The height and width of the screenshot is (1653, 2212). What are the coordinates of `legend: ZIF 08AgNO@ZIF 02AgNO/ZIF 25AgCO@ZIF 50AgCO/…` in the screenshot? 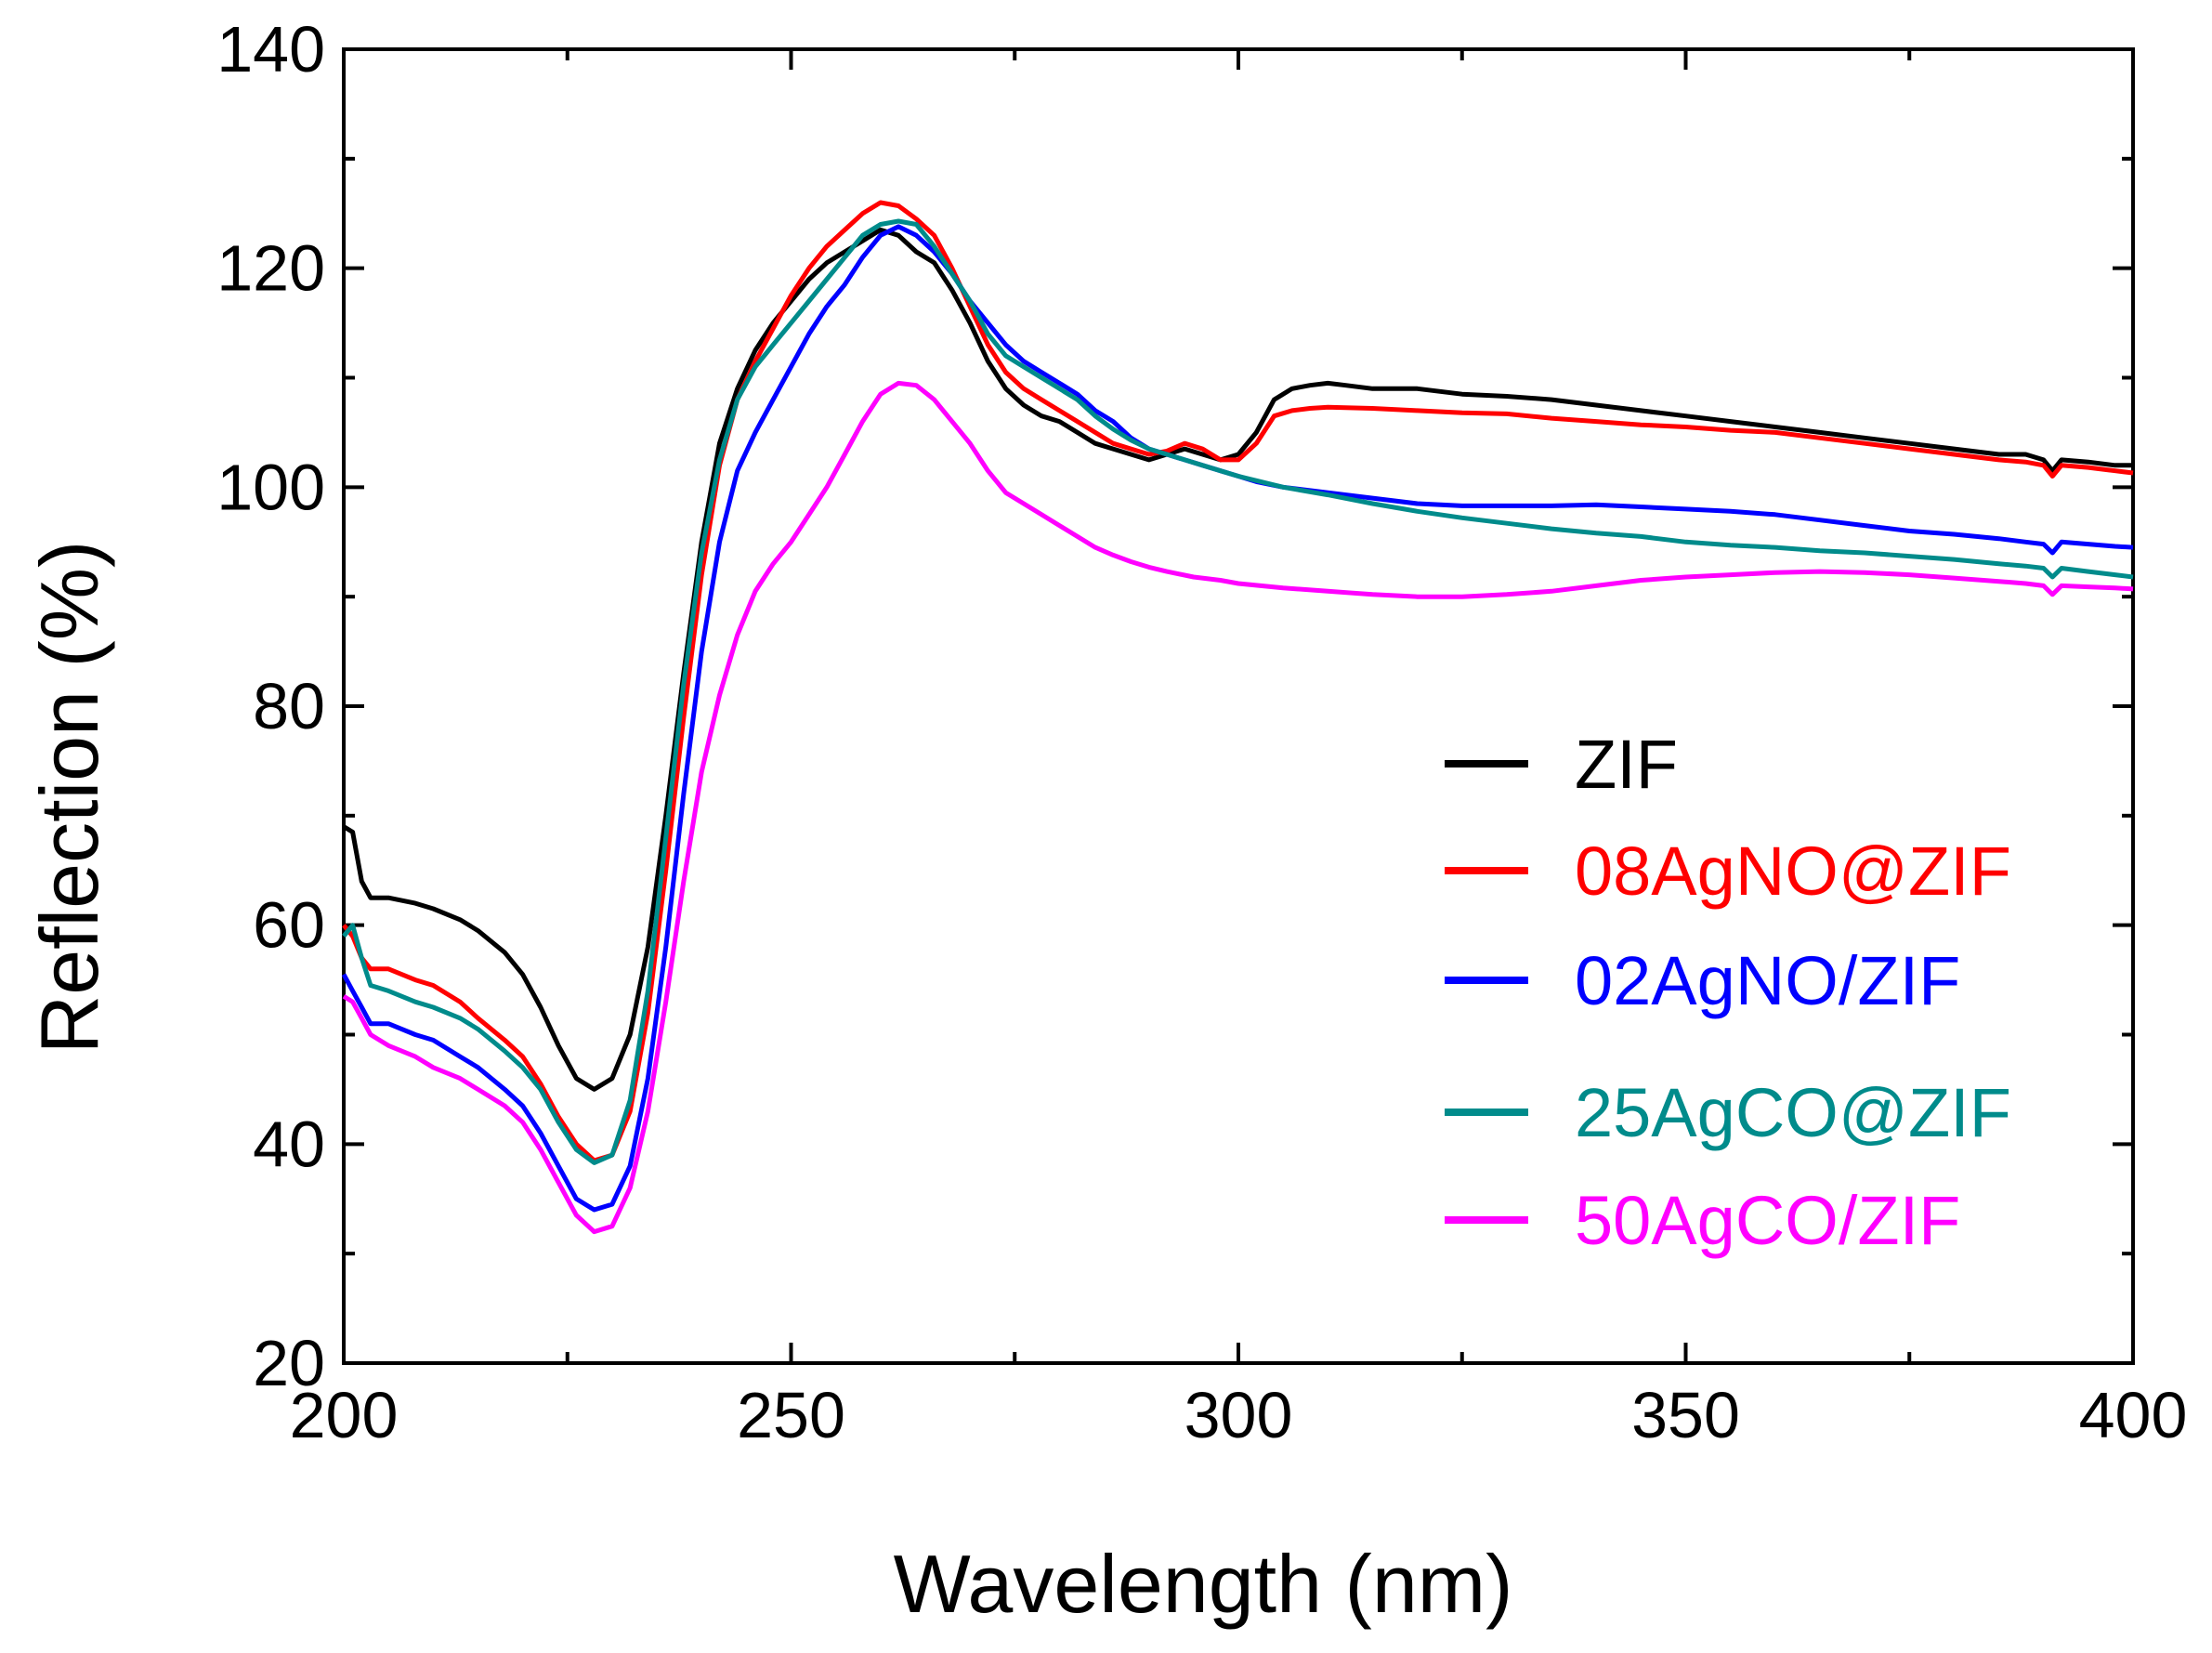 It's located at (1728, 992).